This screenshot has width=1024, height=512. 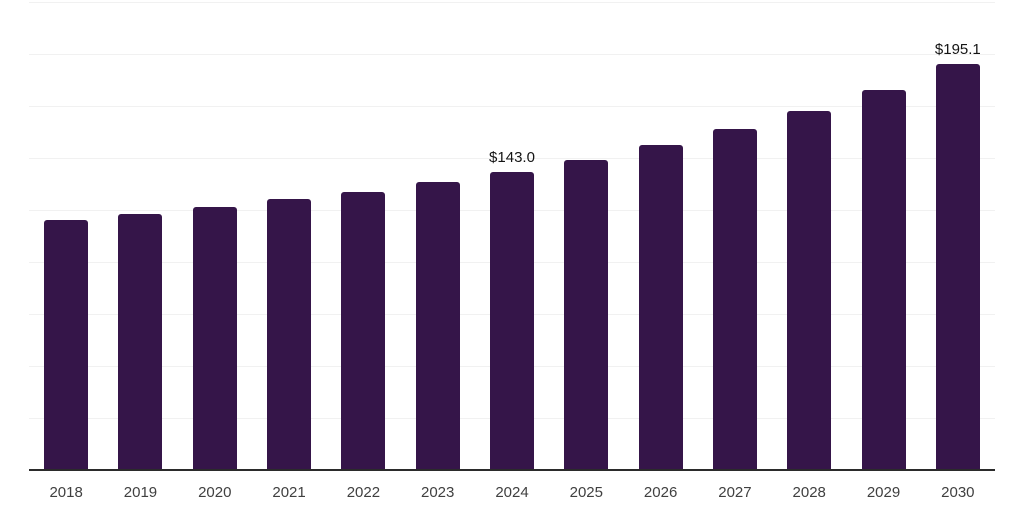 What do you see at coordinates (586, 492) in the screenshot?
I see `x-axis-tick-label: 2025` at bounding box center [586, 492].